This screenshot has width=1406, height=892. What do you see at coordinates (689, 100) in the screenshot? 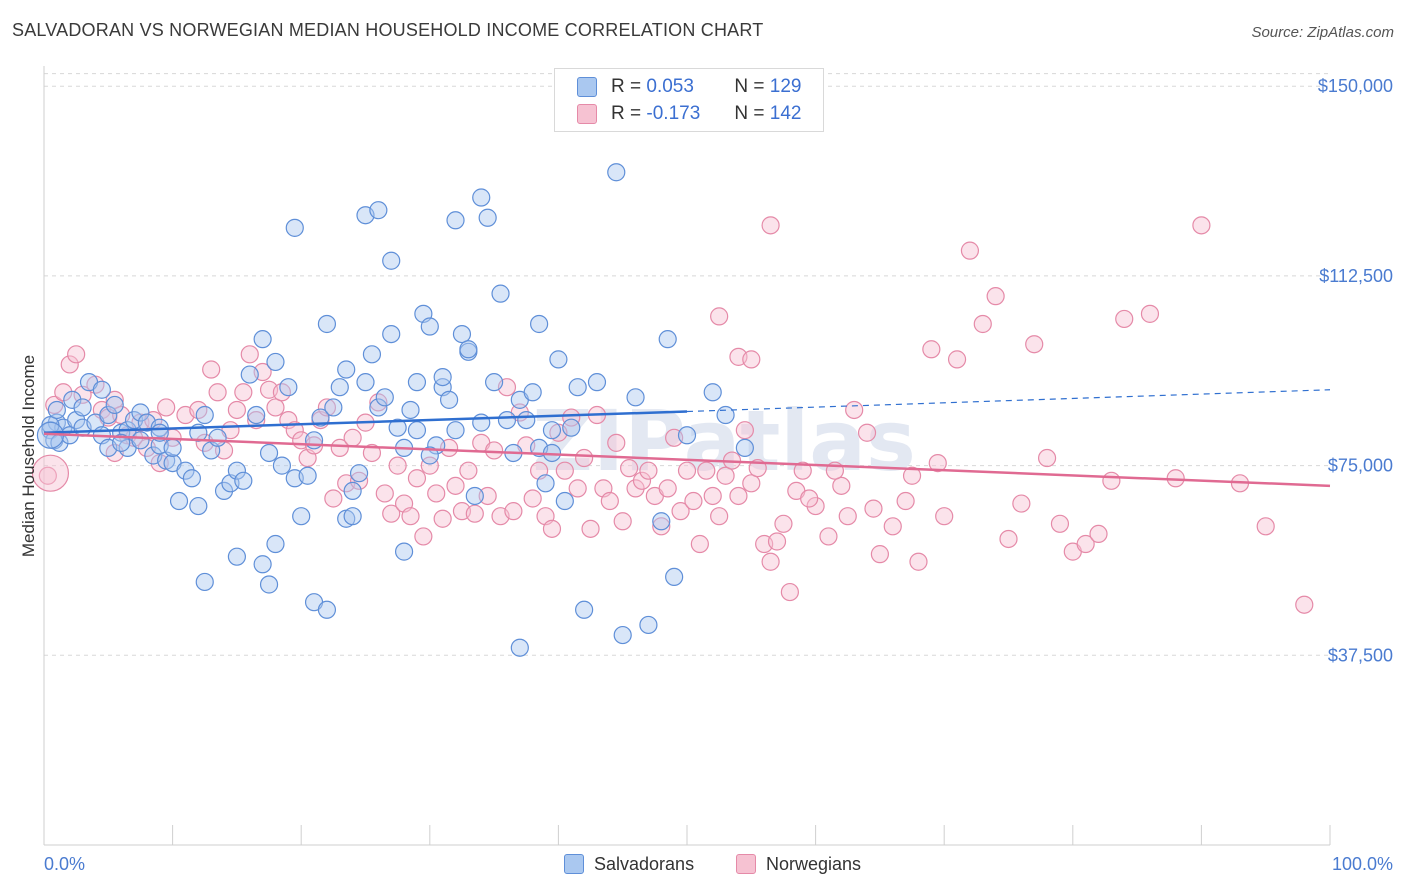
I see `correlation-legend: R = 0.053 N = 129 R = -0.173 N = 142` at bounding box center [689, 100].